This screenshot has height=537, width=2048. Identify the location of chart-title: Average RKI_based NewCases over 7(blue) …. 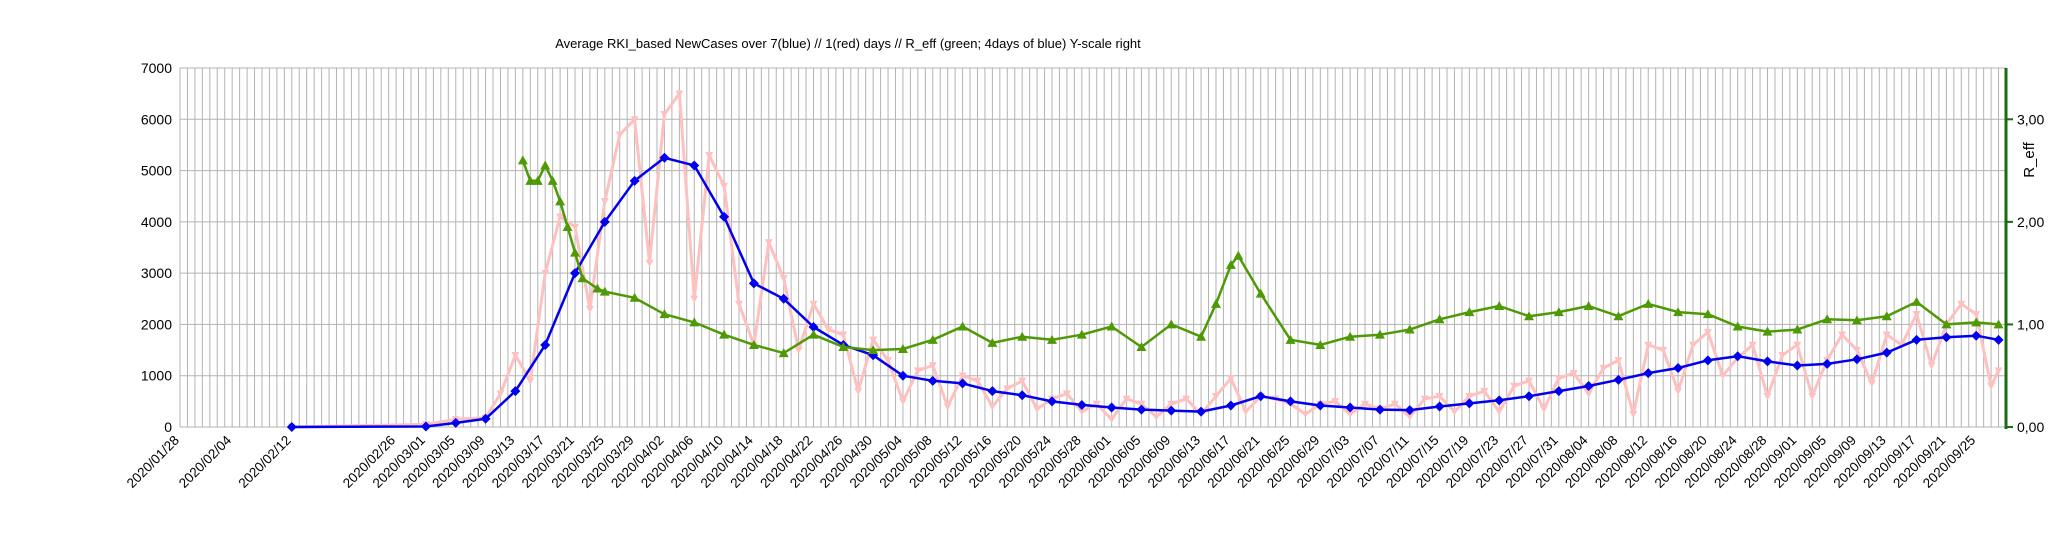
(848, 43).